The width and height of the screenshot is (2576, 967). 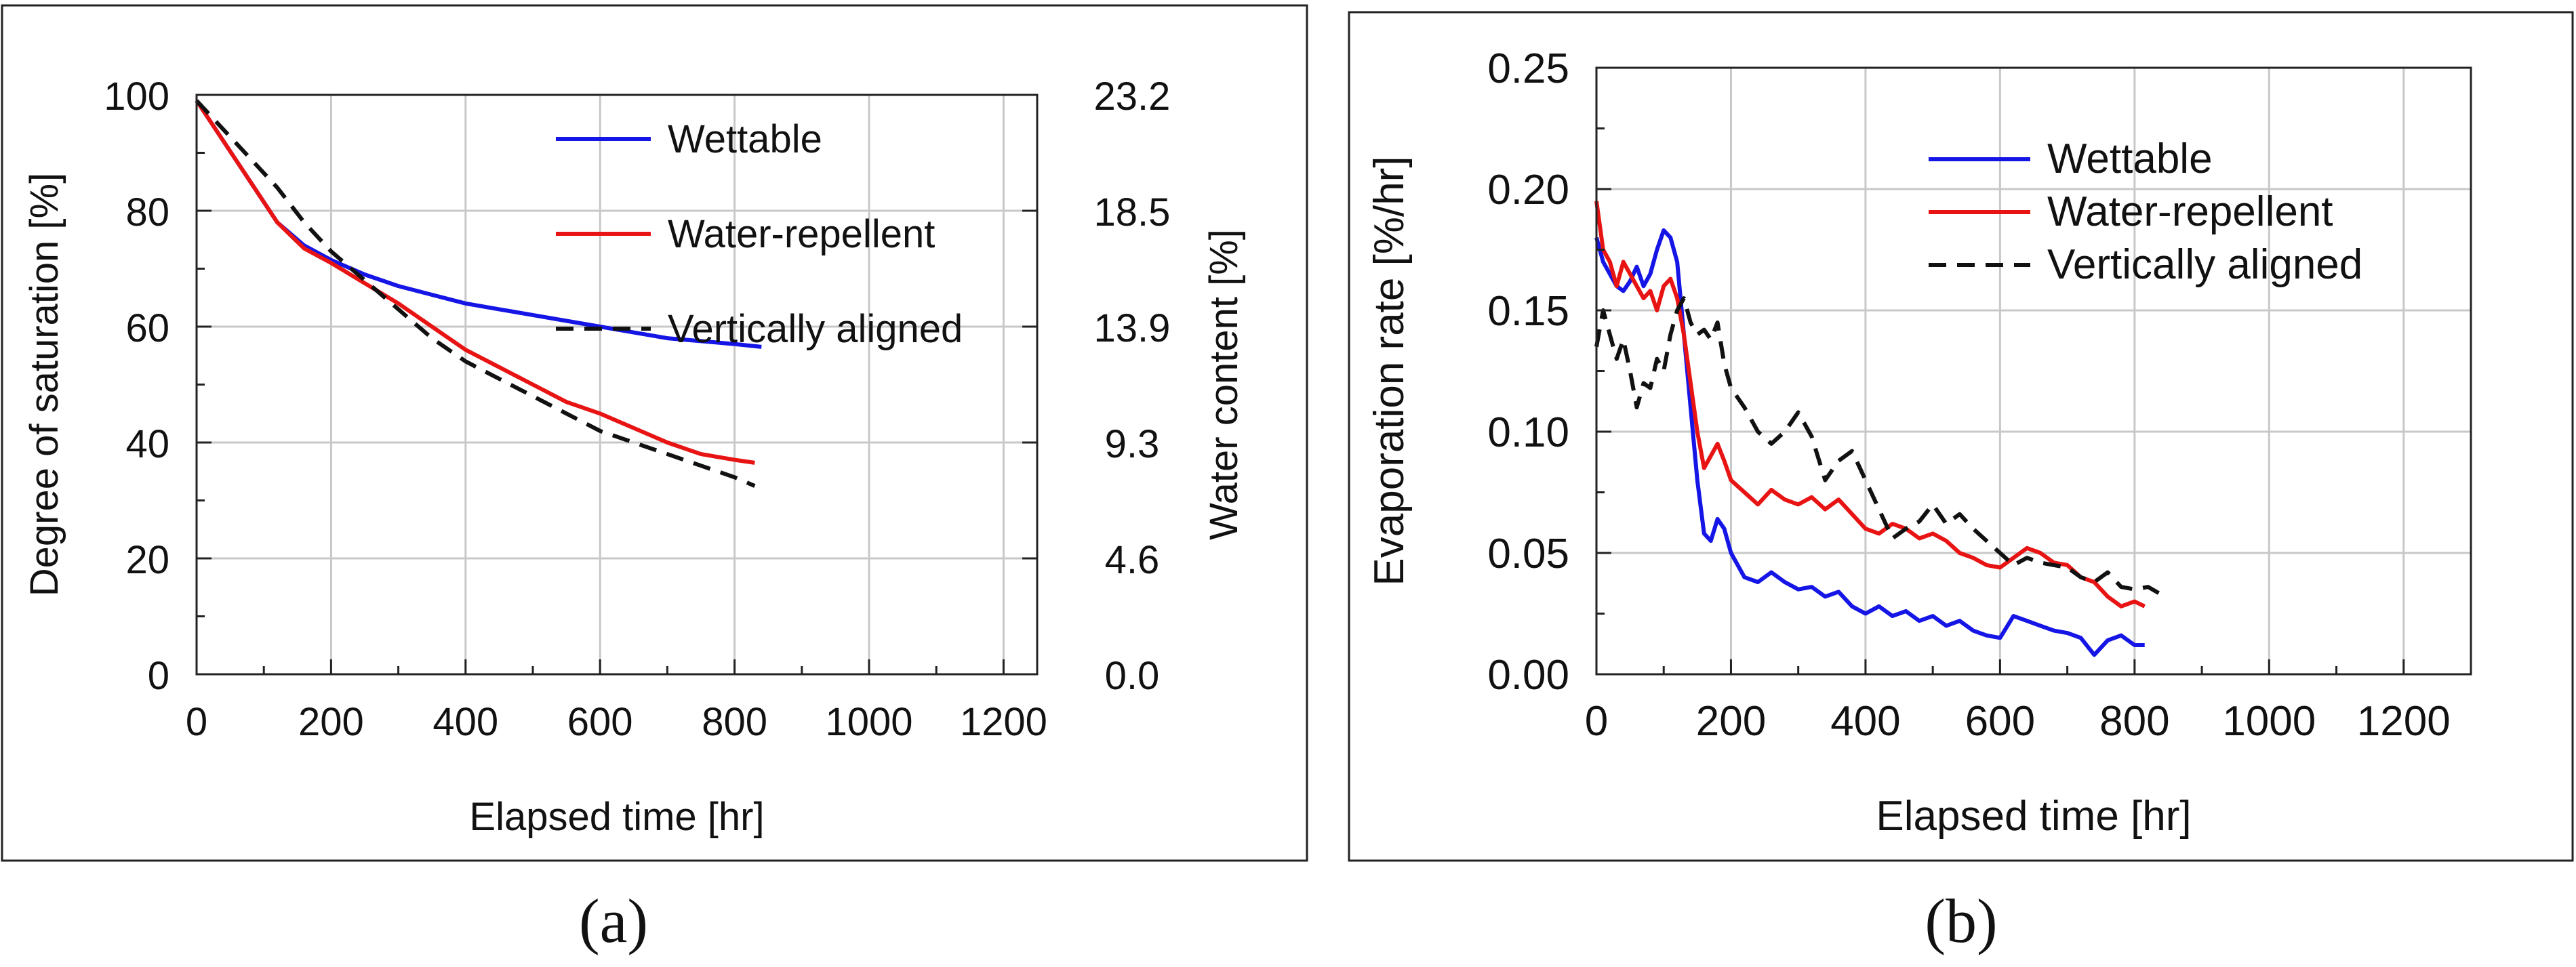 I want to click on chart-b-xtick-label: 200, so click(x=1731, y=721).